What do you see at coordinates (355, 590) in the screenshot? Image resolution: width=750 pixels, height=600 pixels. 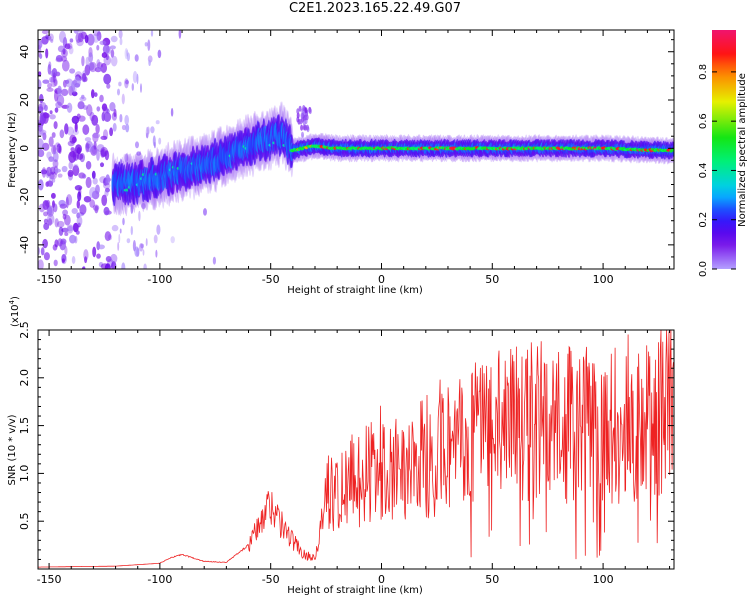 I see `x-axis-label: Height of straight line (km)` at bounding box center [355, 590].